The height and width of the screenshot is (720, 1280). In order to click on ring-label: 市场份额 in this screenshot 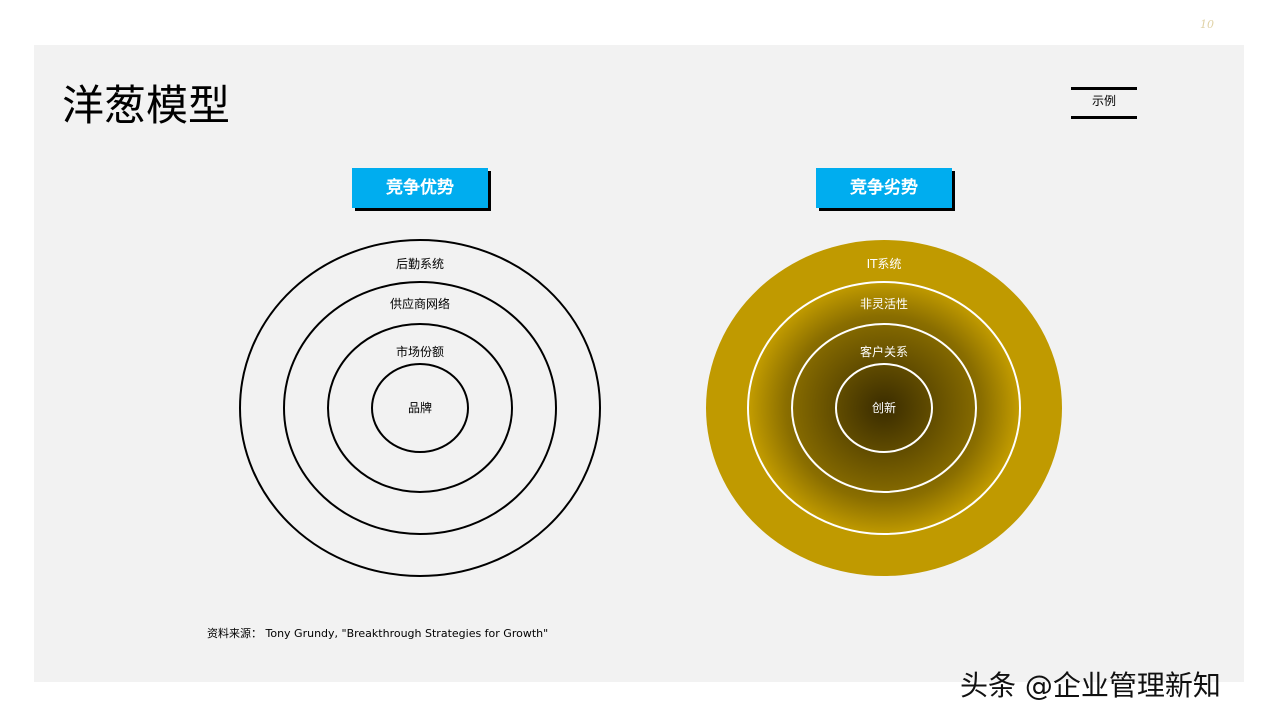, I will do `click(420, 351)`.